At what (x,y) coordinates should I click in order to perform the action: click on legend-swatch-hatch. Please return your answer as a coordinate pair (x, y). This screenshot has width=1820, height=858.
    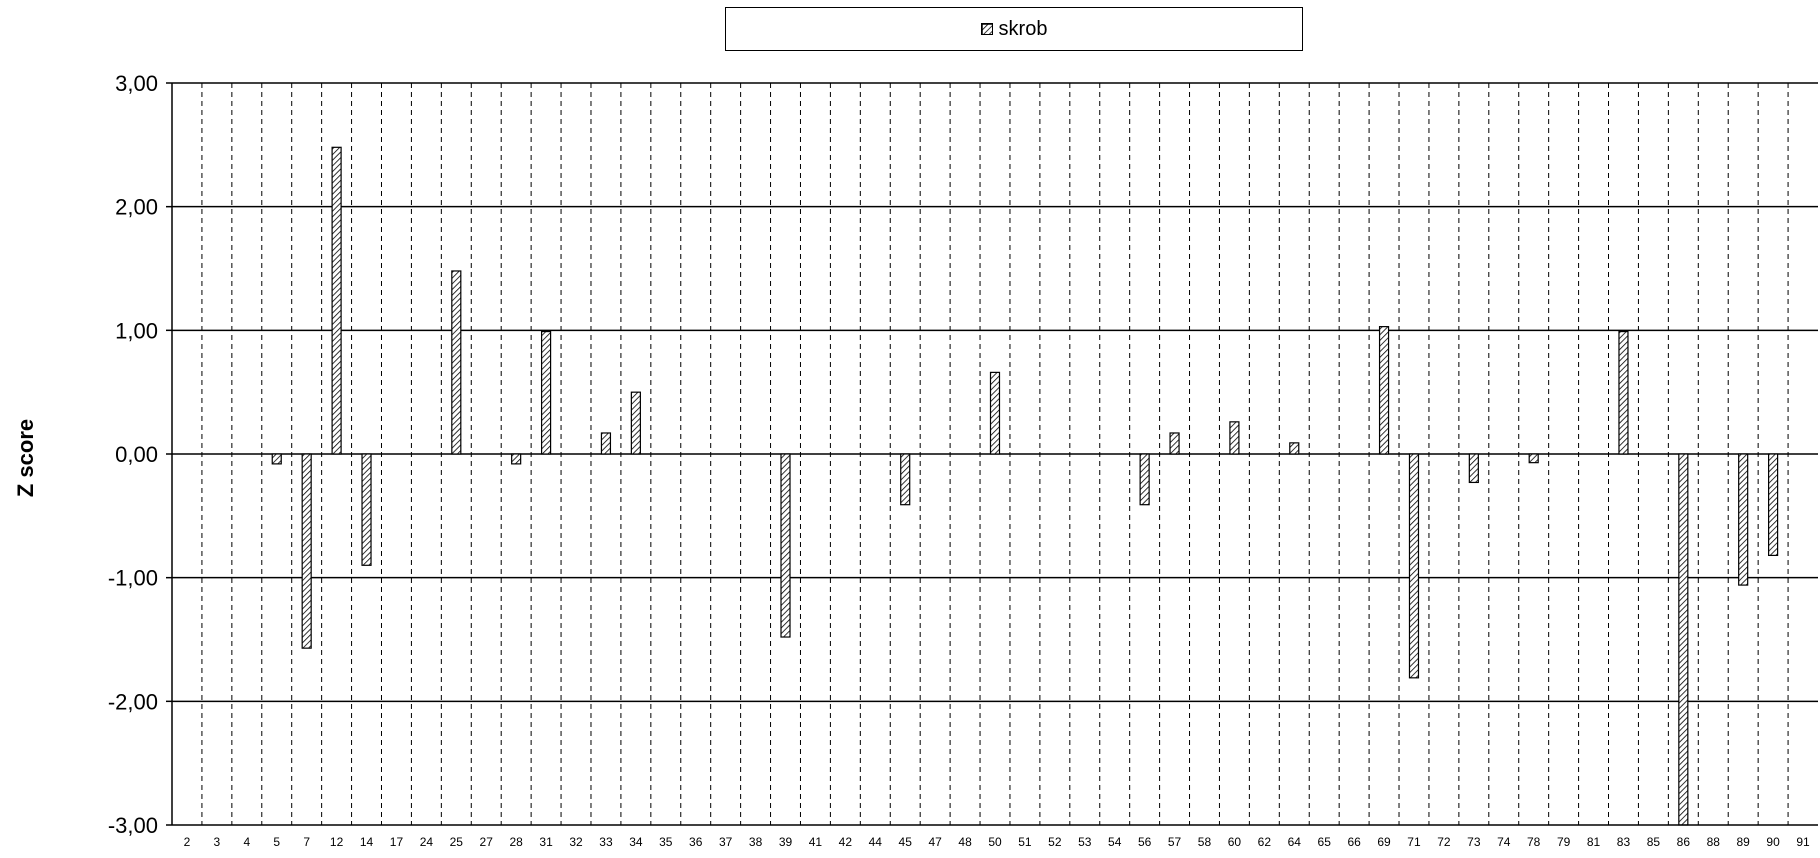
    Looking at the image, I should click on (986, 29).